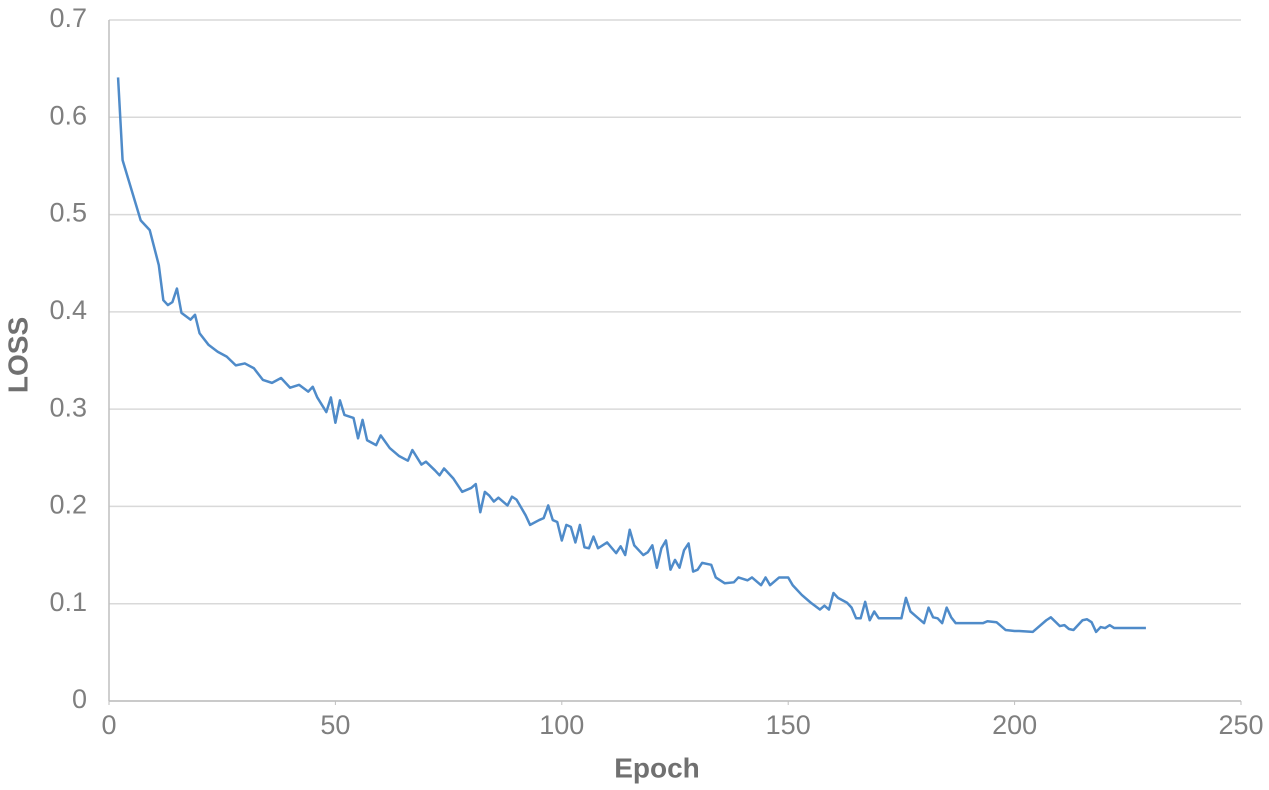  What do you see at coordinates (68, 505) in the screenshot?
I see `y-tick-label: 0.2` at bounding box center [68, 505].